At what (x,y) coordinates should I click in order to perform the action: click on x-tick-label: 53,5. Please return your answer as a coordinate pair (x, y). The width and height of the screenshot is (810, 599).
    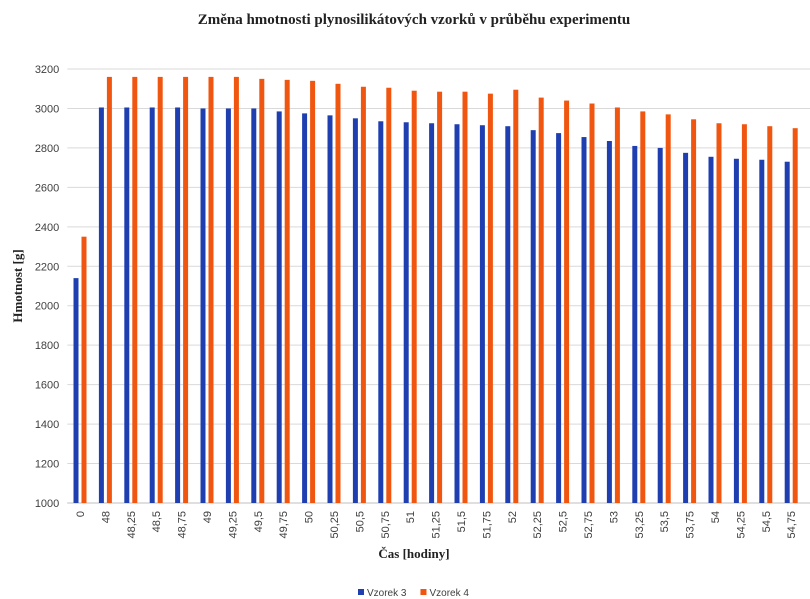
    Looking at the image, I should click on (665, 521).